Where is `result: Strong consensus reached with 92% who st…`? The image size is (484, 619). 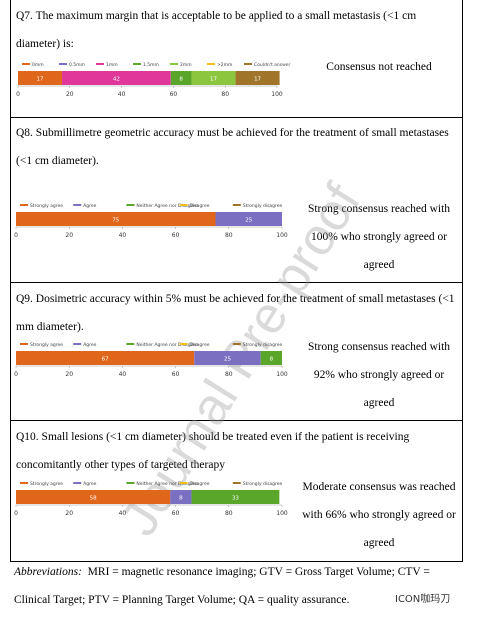
result: Strong consensus reached with 92% who st… is located at coordinates (379, 375).